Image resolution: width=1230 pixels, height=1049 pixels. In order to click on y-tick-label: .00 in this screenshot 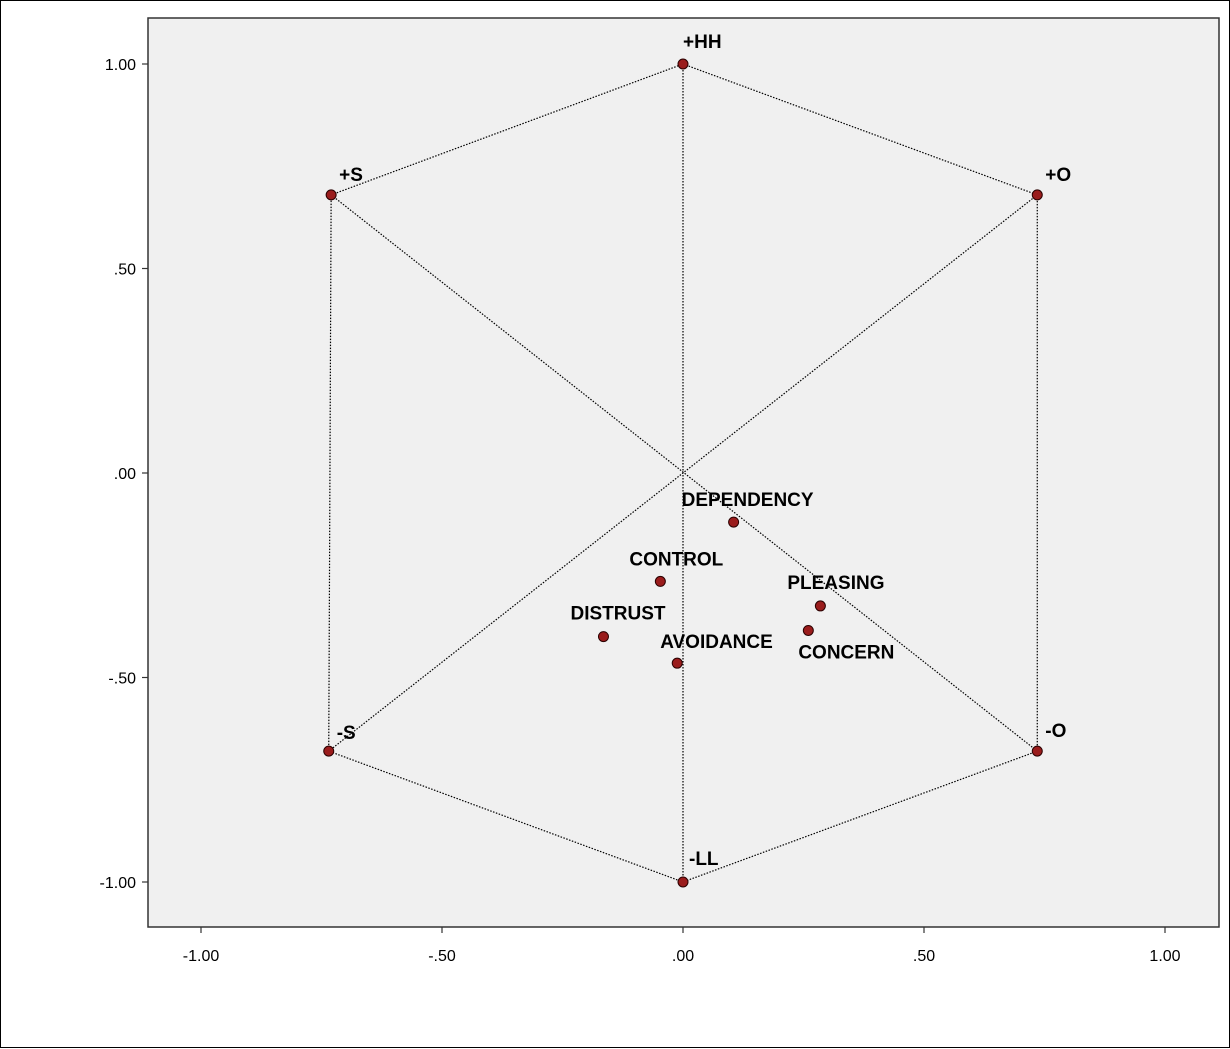, I will do `click(125, 474)`.